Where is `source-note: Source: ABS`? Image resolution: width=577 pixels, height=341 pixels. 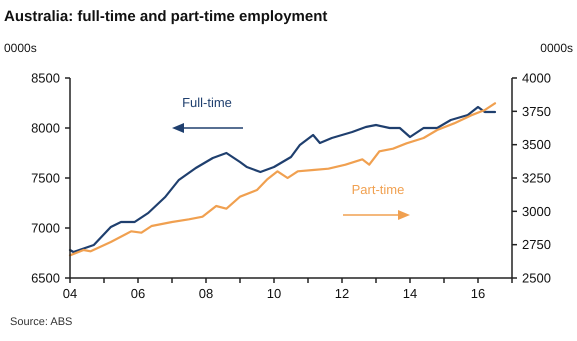 source-note: Source: ABS is located at coordinates (41, 322).